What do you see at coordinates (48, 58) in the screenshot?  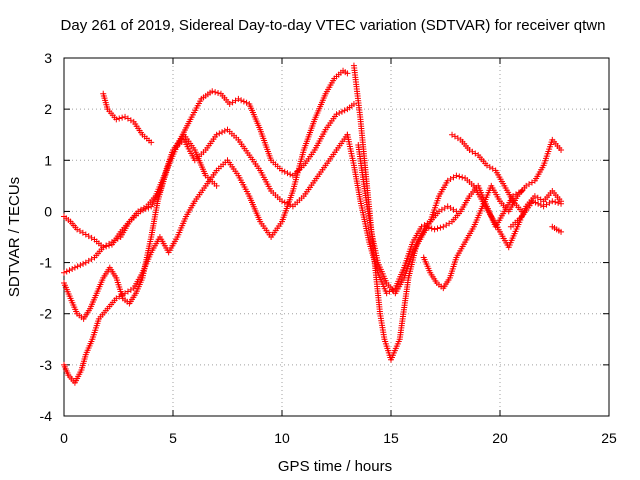 I see `y-tick-label: 3` at bounding box center [48, 58].